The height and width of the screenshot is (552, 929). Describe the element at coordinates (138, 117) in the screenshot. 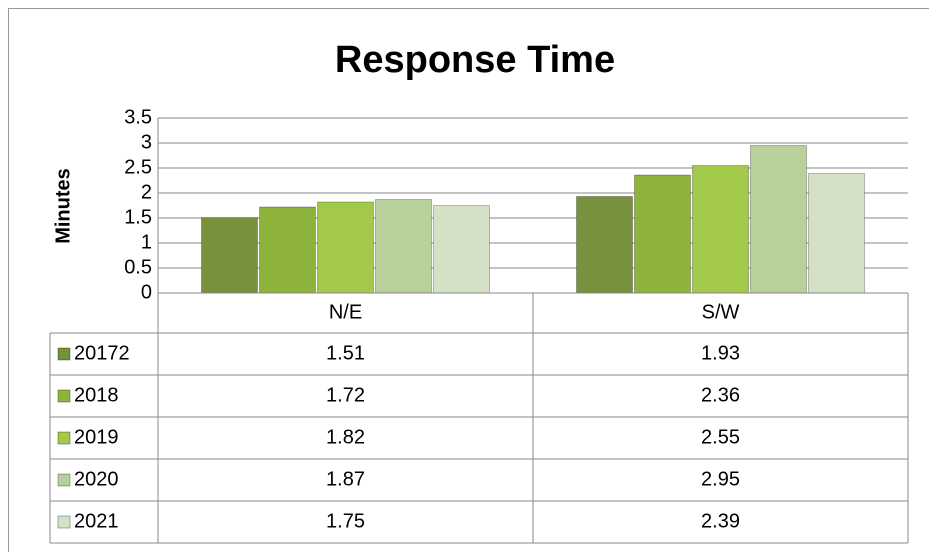

I see `y-tick-label: 3.5` at that location.